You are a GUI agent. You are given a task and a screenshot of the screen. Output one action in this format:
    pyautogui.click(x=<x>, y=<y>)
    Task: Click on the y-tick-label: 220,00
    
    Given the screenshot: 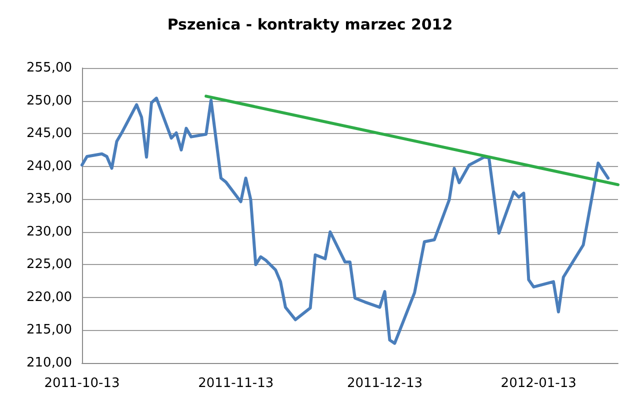 What is the action you would take?
    pyautogui.click(x=49, y=297)
    